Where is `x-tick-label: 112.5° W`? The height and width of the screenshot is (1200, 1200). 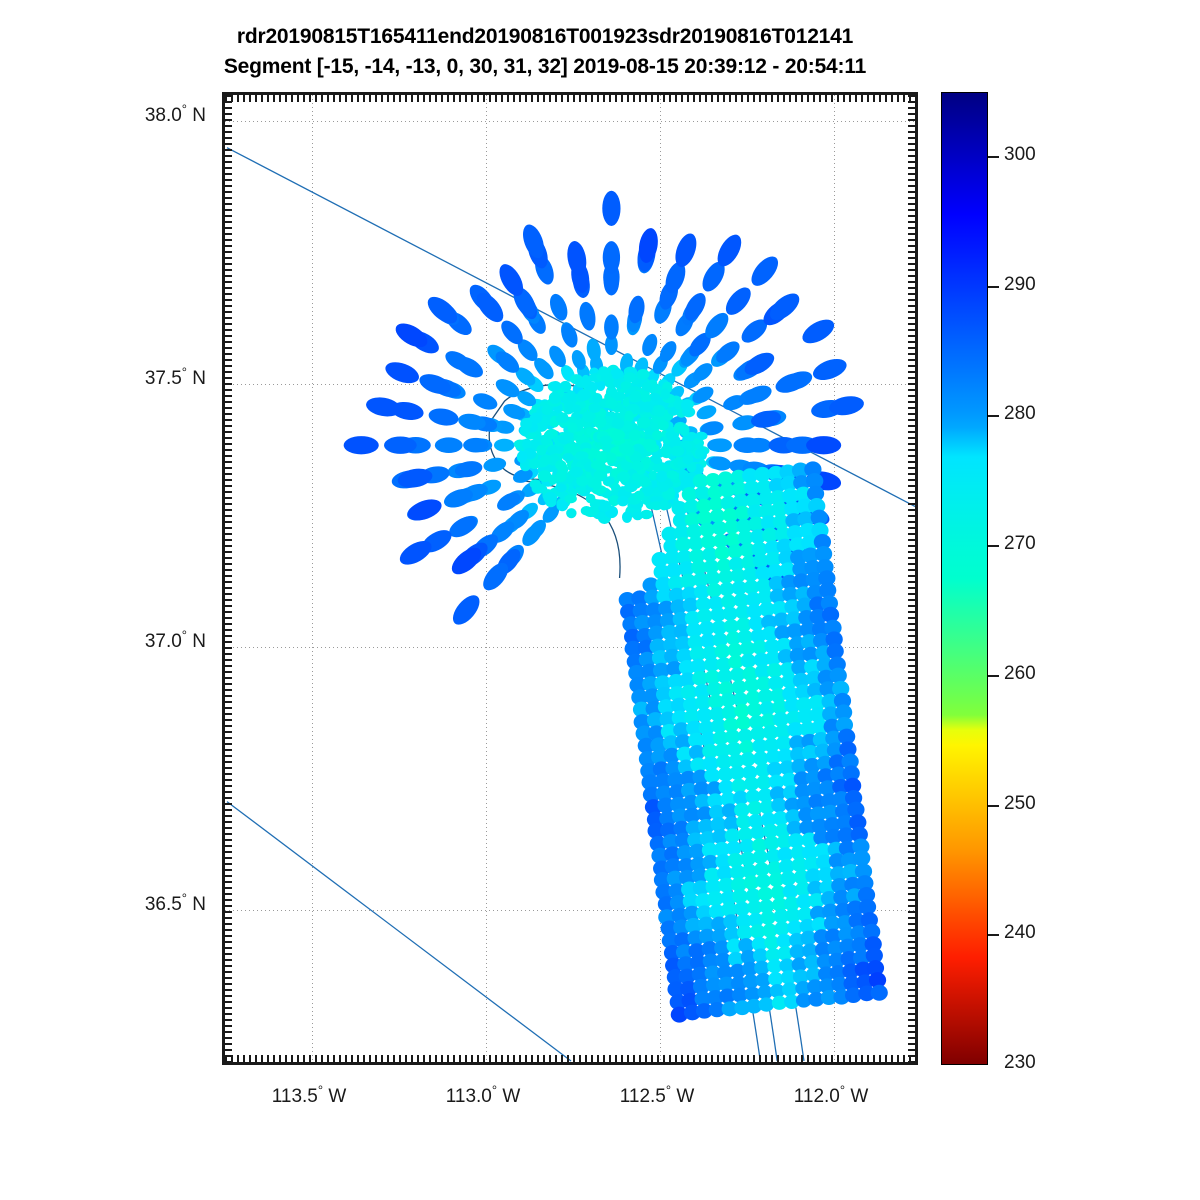 x-tick-label: 112.5° W is located at coordinates (657, 1094).